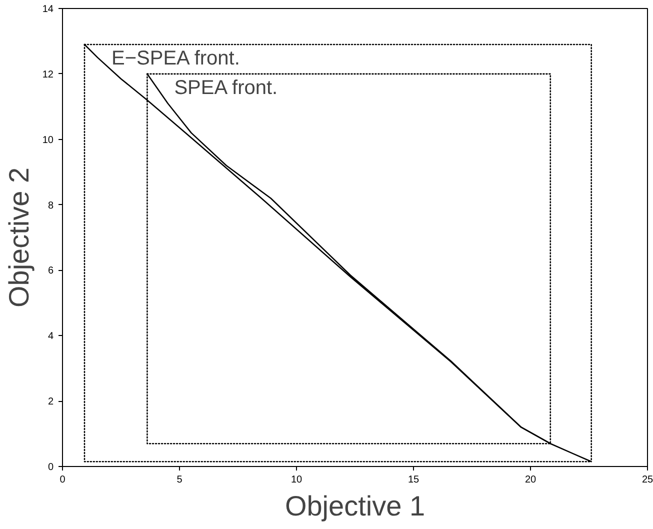 This screenshot has width=653, height=529. What do you see at coordinates (179, 480) in the screenshot?
I see `x-tick-label: 5` at bounding box center [179, 480].